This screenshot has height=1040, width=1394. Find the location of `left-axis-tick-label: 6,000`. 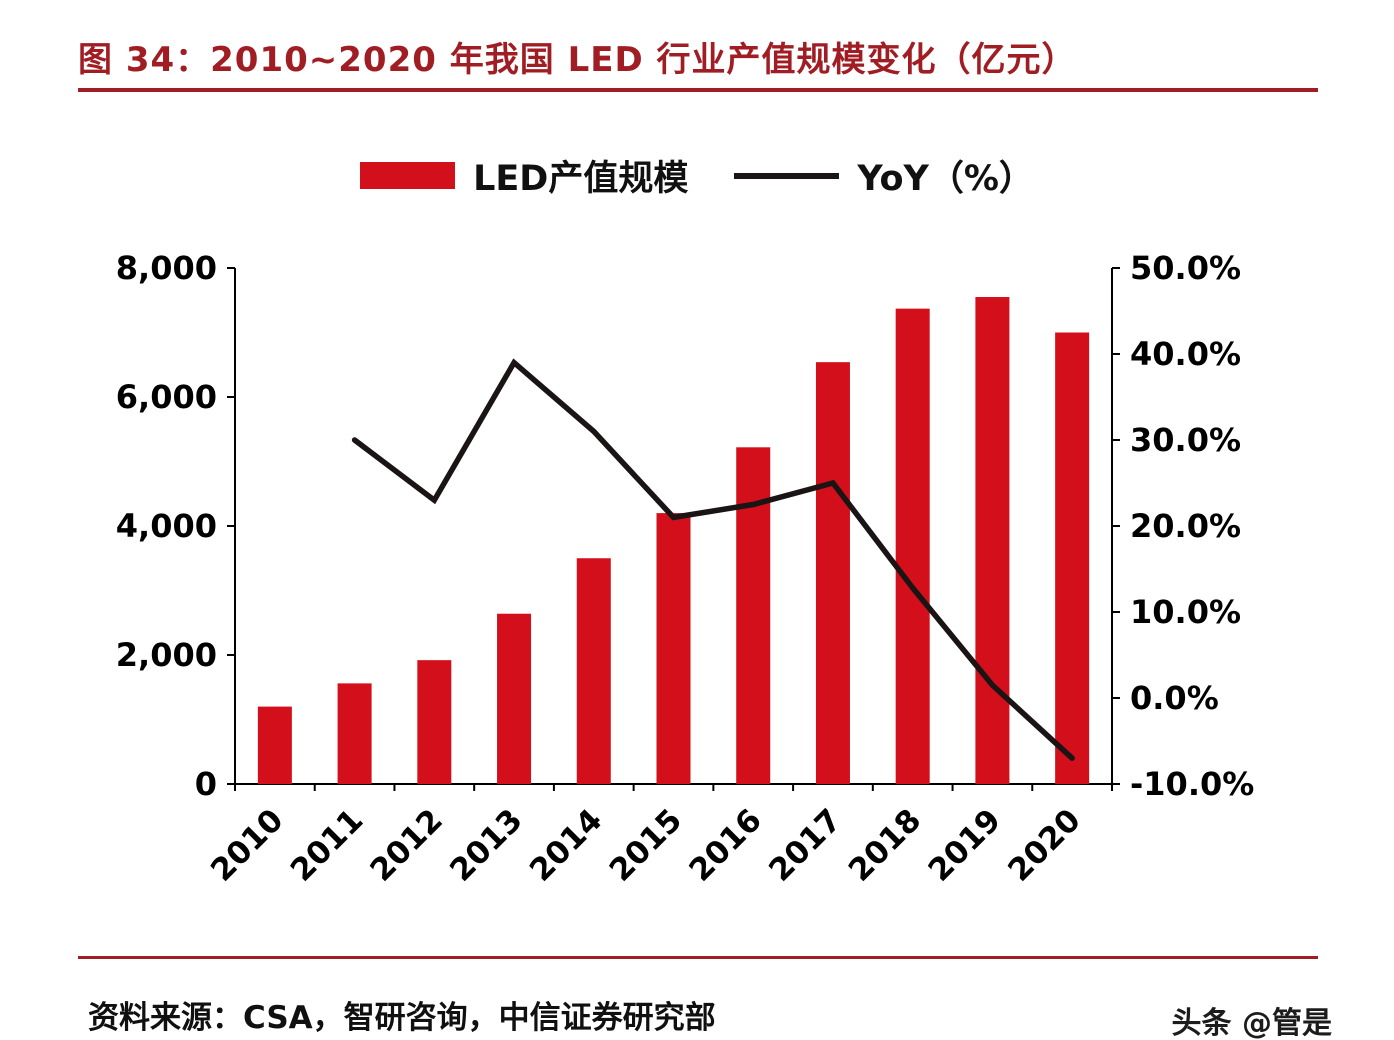

left-axis-tick-label: 6,000 is located at coordinates (166, 397).